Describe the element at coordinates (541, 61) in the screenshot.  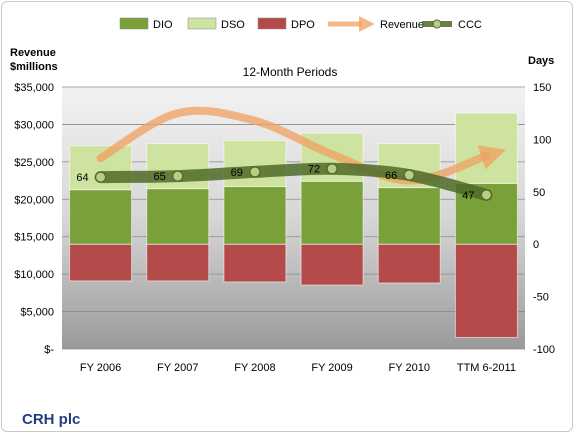
I see `right-axis-title: Days` at that location.